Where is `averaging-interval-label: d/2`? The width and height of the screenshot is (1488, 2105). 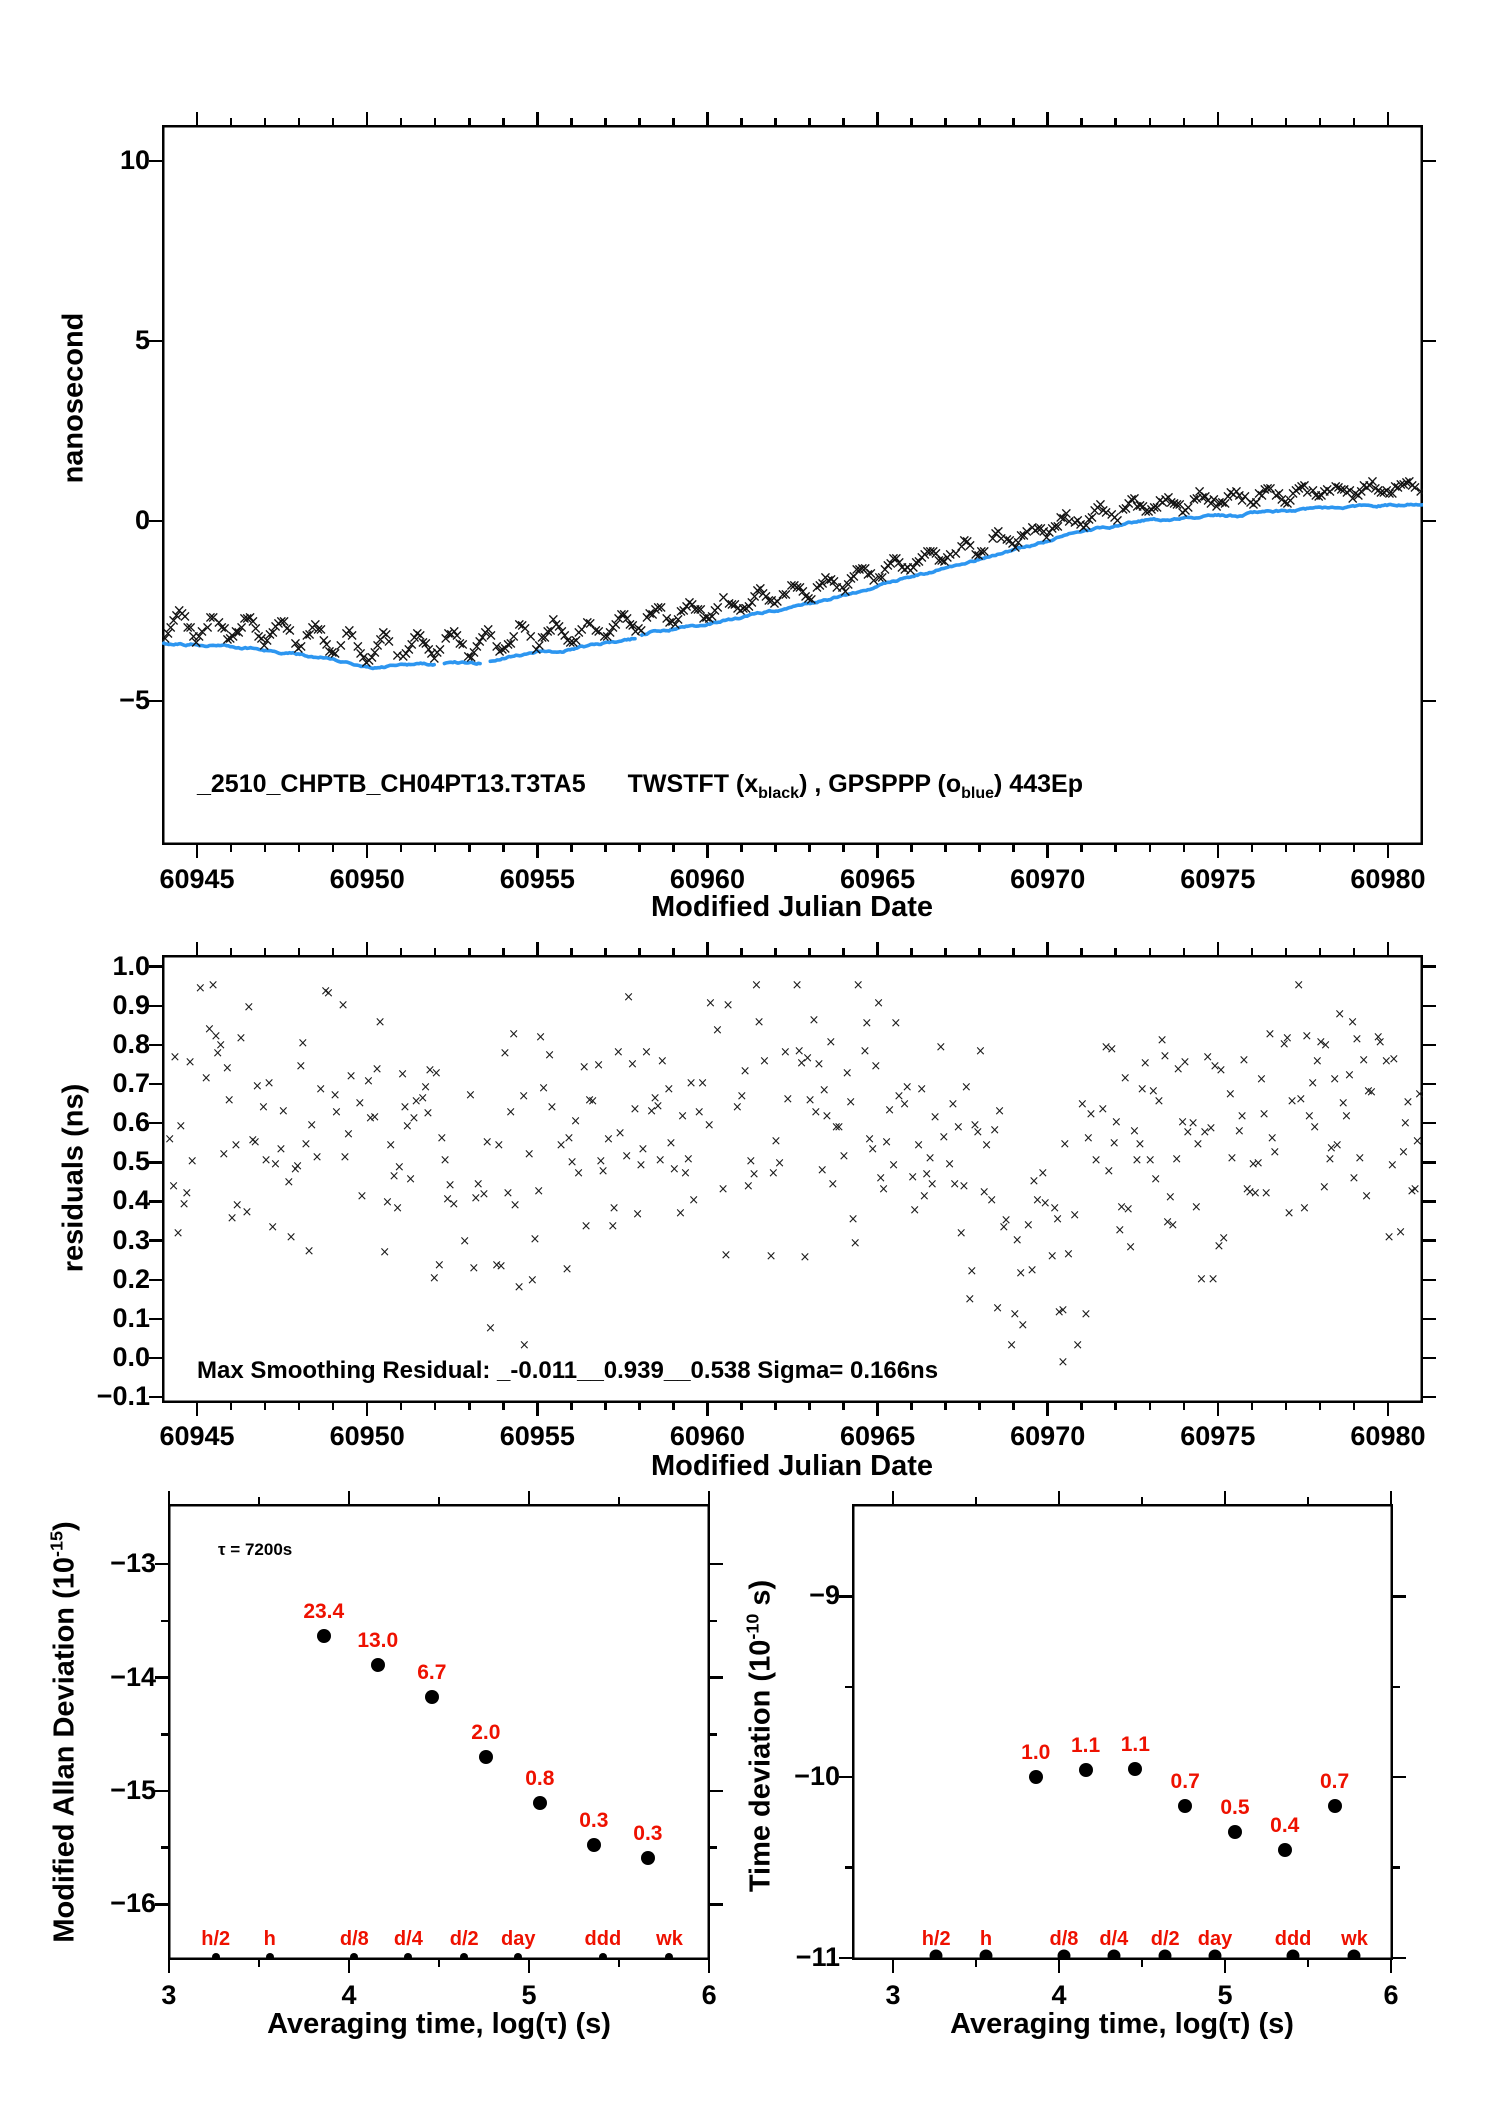 averaging-interval-label: d/2 is located at coordinates (464, 1939).